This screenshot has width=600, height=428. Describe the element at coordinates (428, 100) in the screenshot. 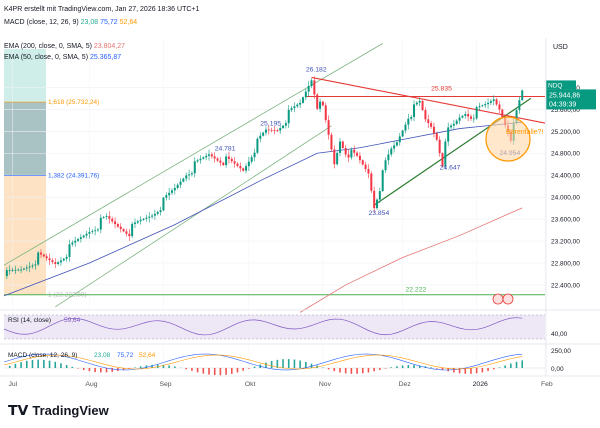

I see `downtrend-line` at that location.